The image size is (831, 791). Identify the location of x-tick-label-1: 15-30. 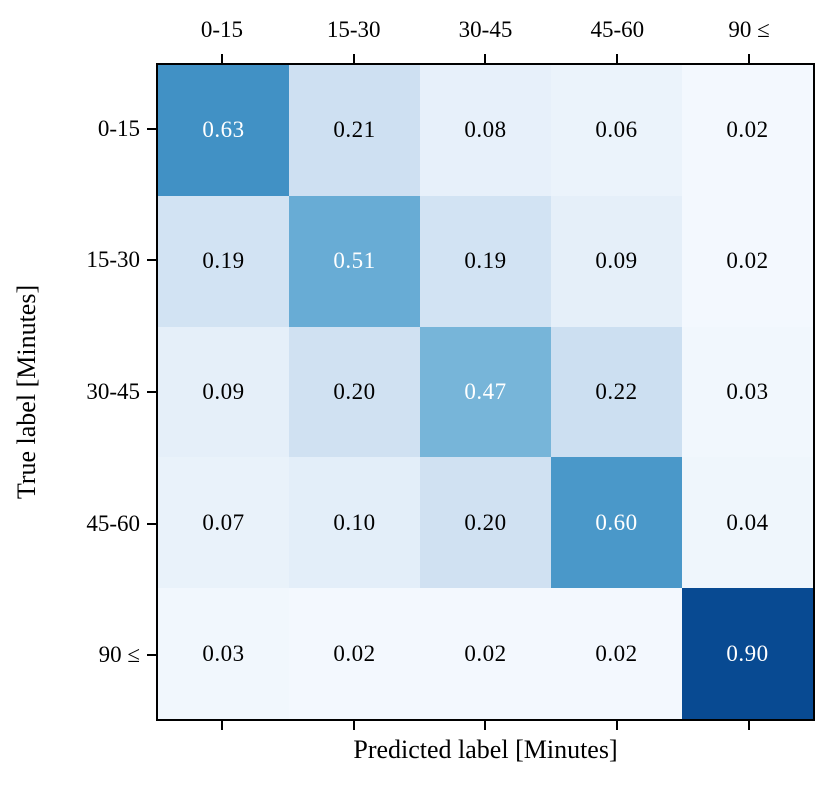
(353, 29).